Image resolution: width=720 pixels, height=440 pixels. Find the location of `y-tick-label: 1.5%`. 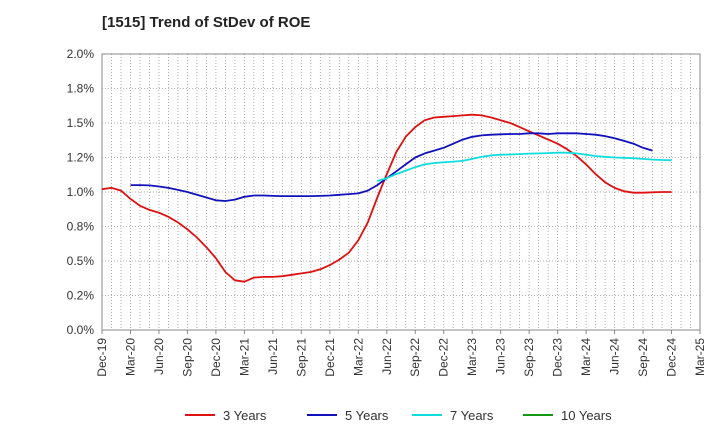

y-tick-label: 1.5% is located at coordinates (81, 123).